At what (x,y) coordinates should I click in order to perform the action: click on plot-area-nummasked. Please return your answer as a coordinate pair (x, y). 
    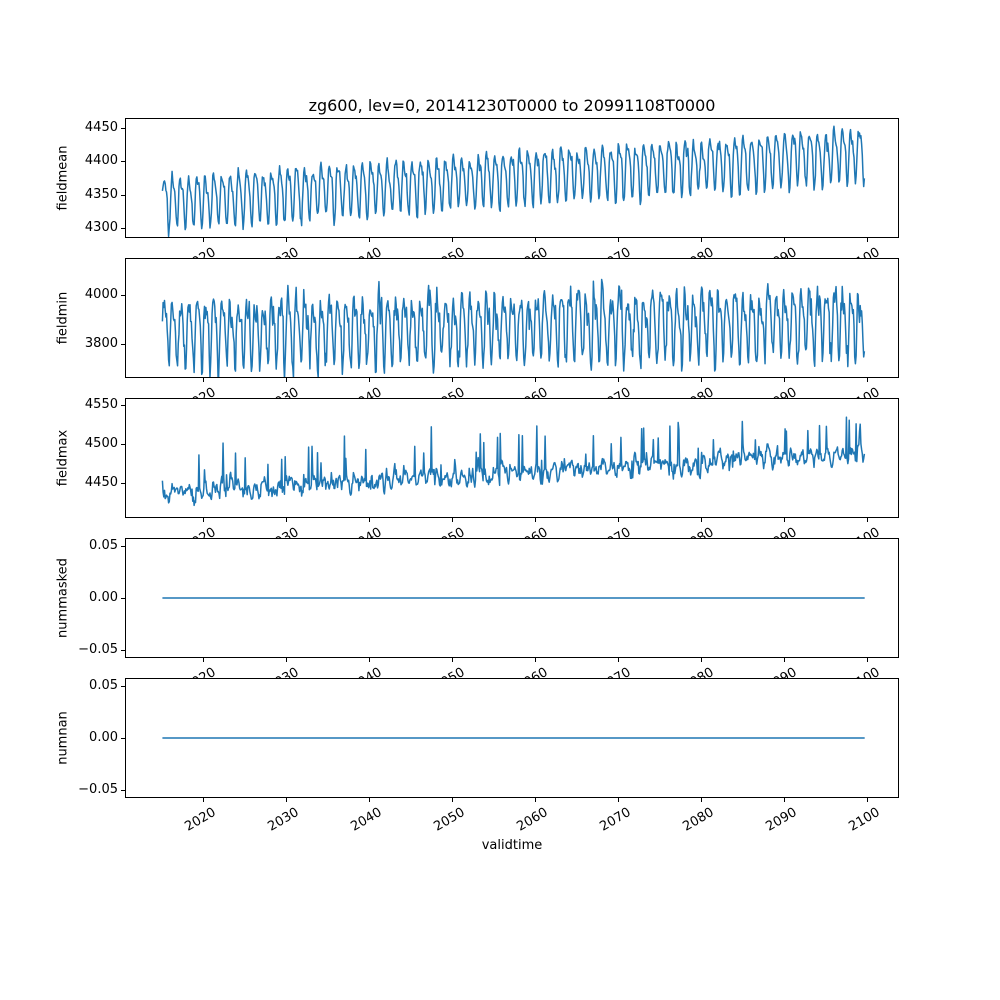
    Looking at the image, I should click on (513, 598).